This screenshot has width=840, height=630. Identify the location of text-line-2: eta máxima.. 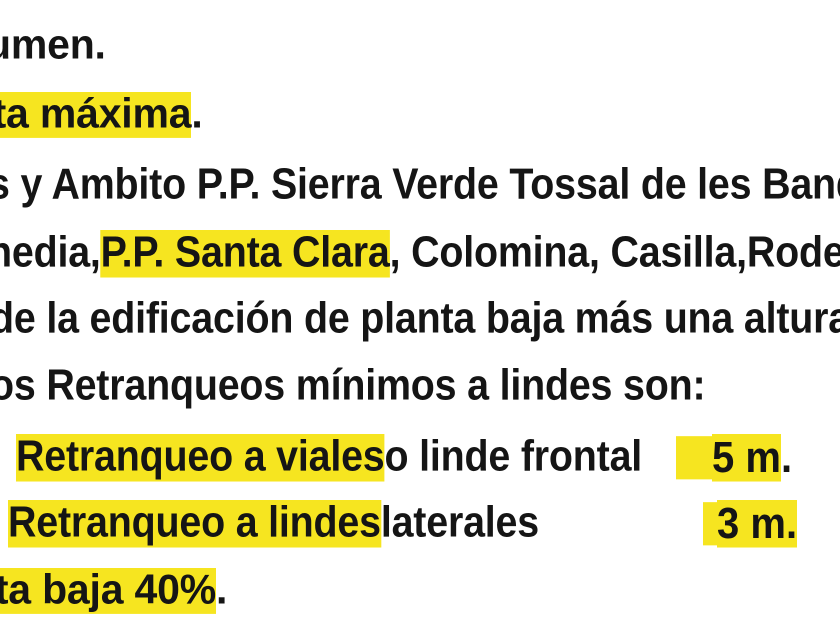
(101, 115).